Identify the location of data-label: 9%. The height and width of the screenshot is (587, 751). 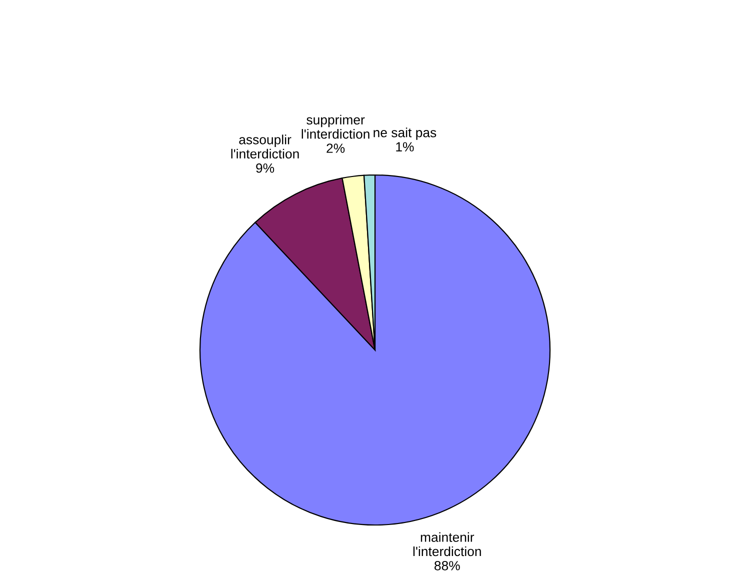
(265, 168).